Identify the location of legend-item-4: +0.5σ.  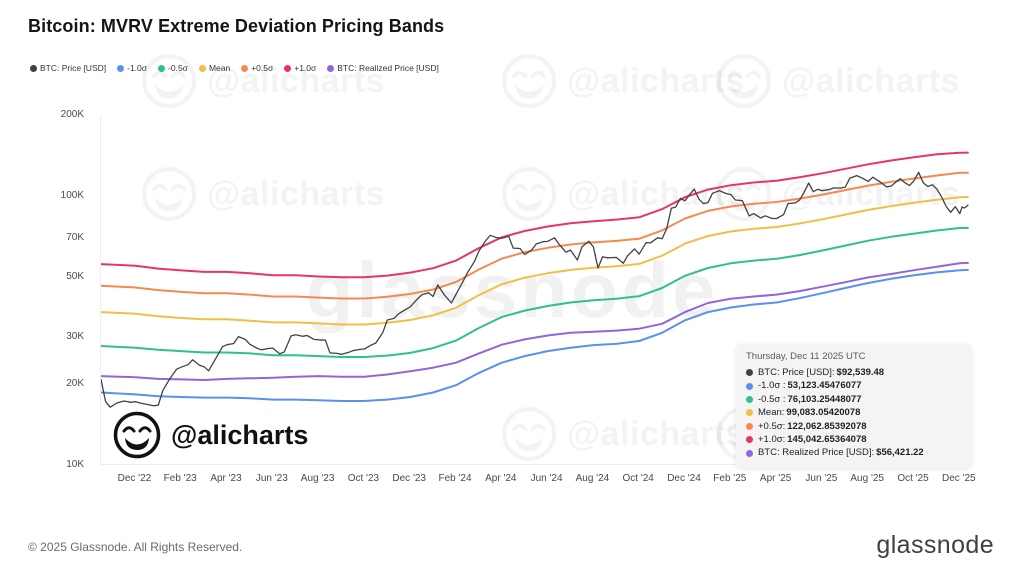
(257, 68).